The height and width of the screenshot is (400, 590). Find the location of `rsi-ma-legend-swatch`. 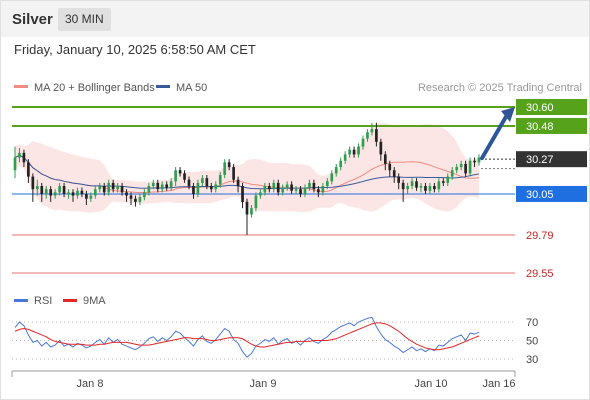

rsi-ma-legend-swatch is located at coordinates (70, 300).